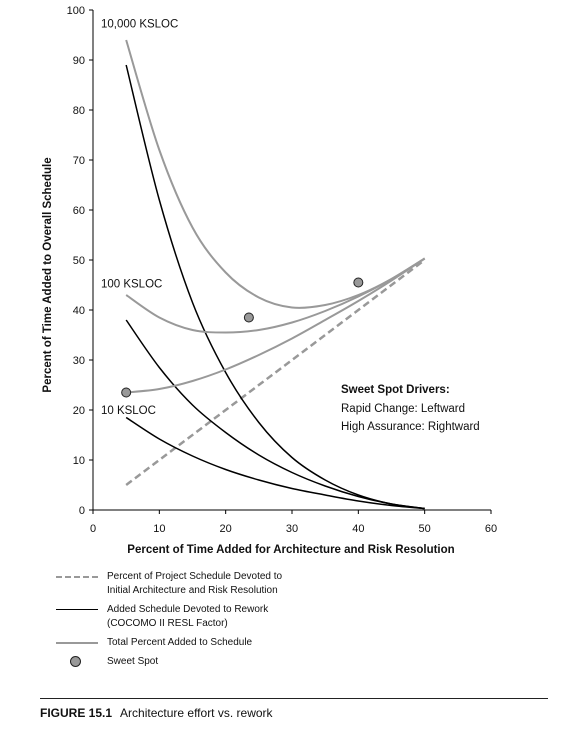 This screenshot has width=569, height=733. What do you see at coordinates (128, 411) in the screenshot?
I see `curve-label: 10 KSLOC` at bounding box center [128, 411].